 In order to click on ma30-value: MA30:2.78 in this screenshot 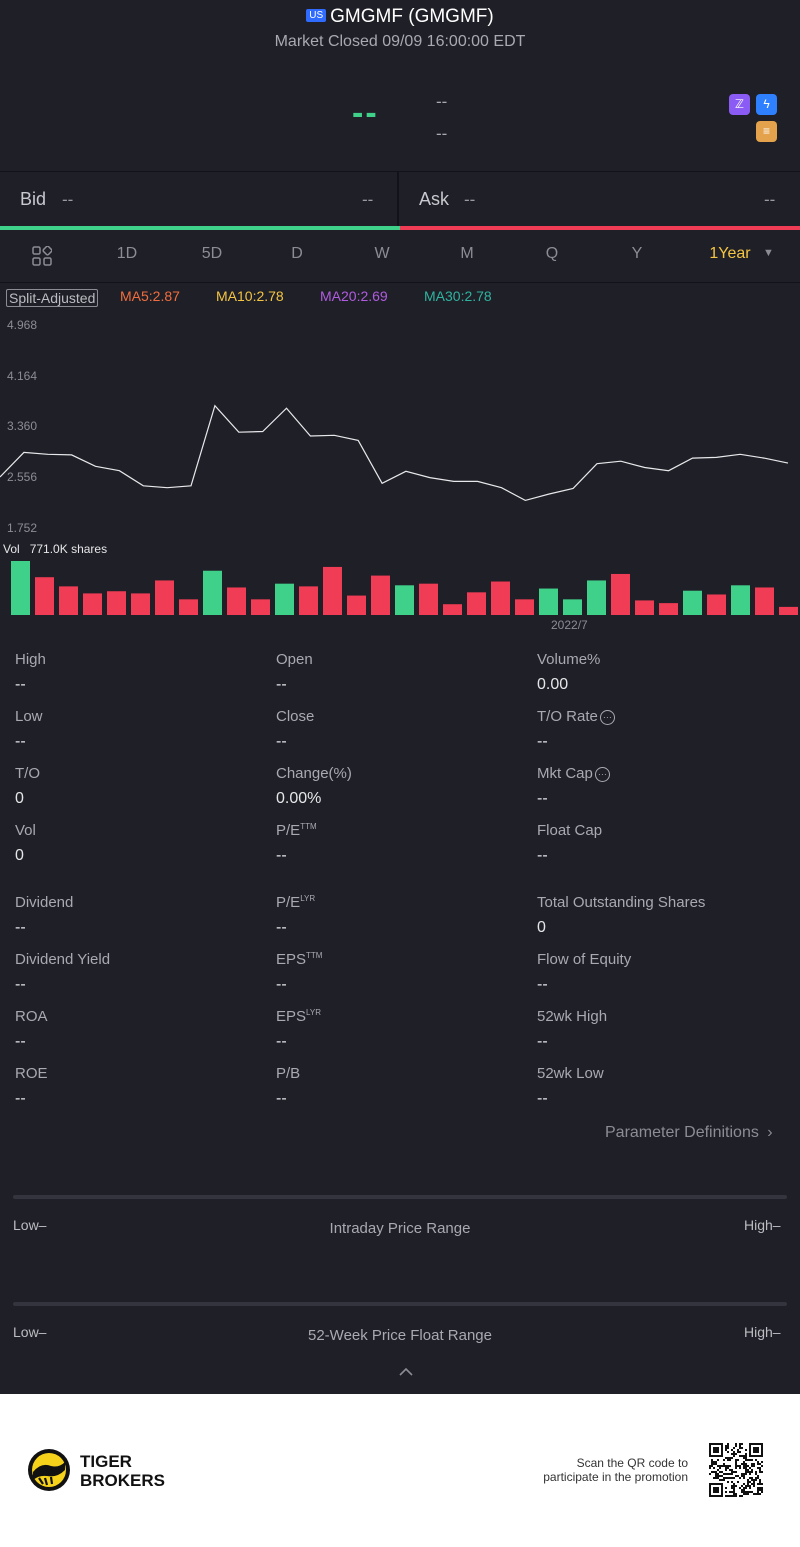, I will do `click(458, 296)`.